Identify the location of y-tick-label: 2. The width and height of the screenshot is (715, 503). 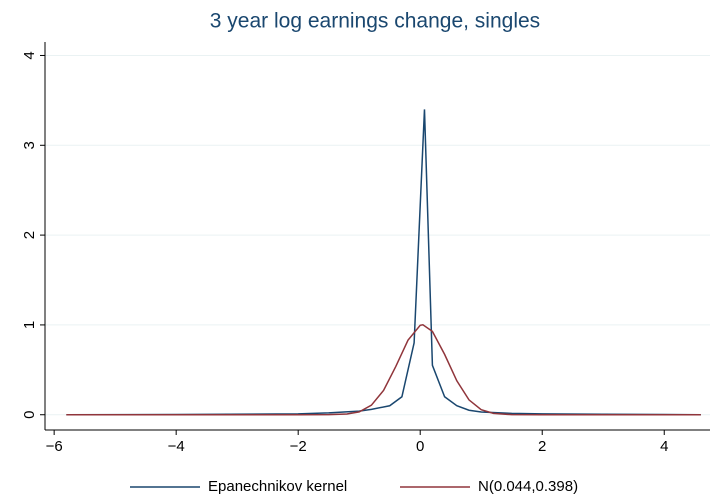
(29, 235).